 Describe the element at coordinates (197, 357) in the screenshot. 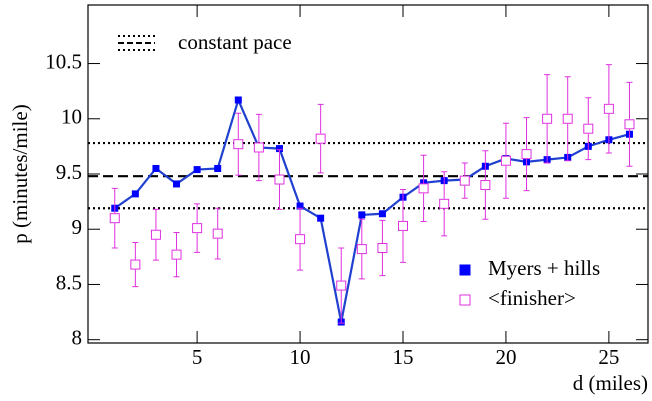

I see `x-tick-label: 5` at that location.